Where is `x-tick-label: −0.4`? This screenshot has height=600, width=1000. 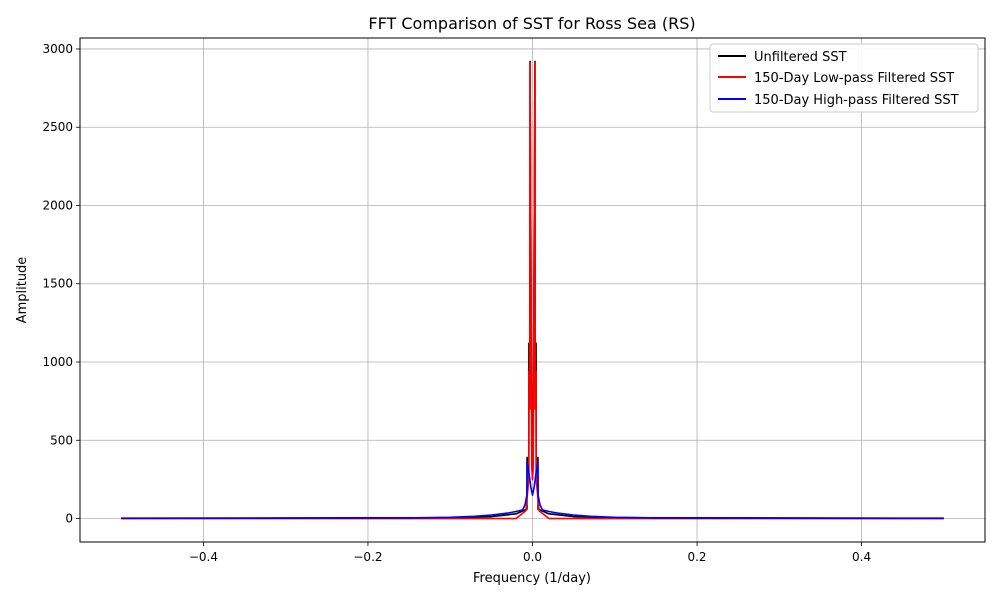
x-tick-label: −0.4 is located at coordinates (203, 557).